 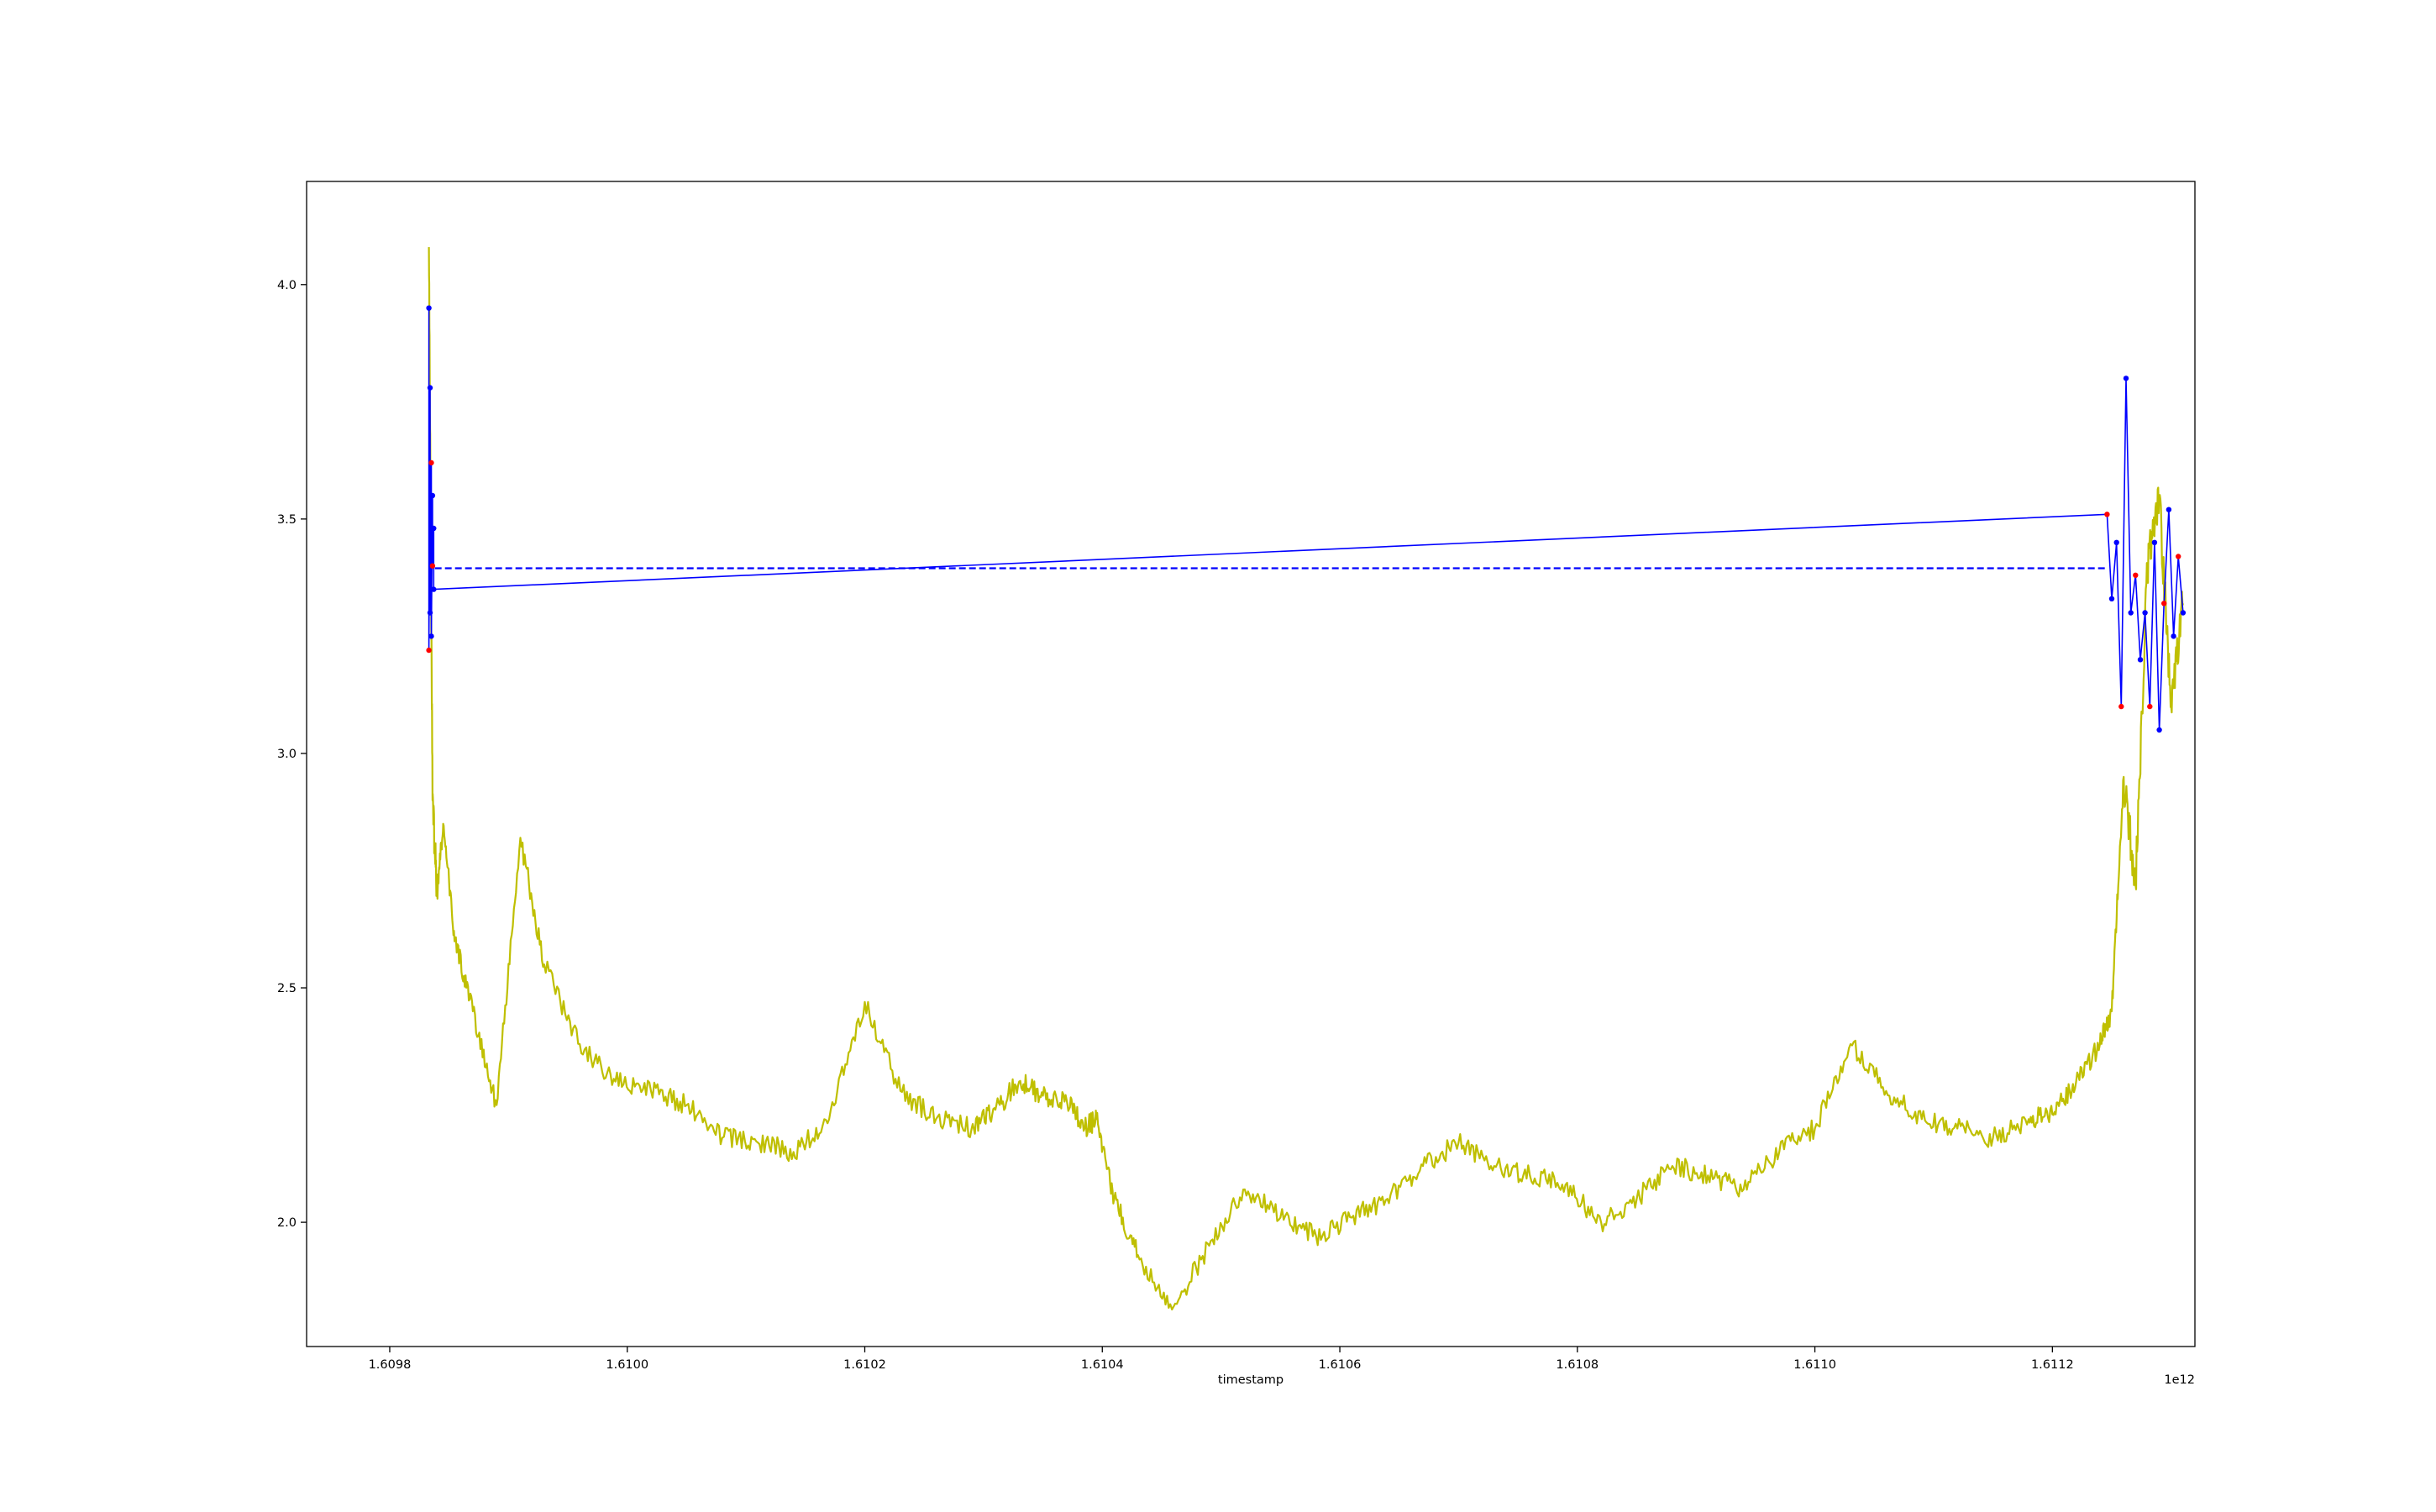 What do you see at coordinates (1340, 1365) in the screenshot?
I see `x-tick-label: 1.6106` at bounding box center [1340, 1365].